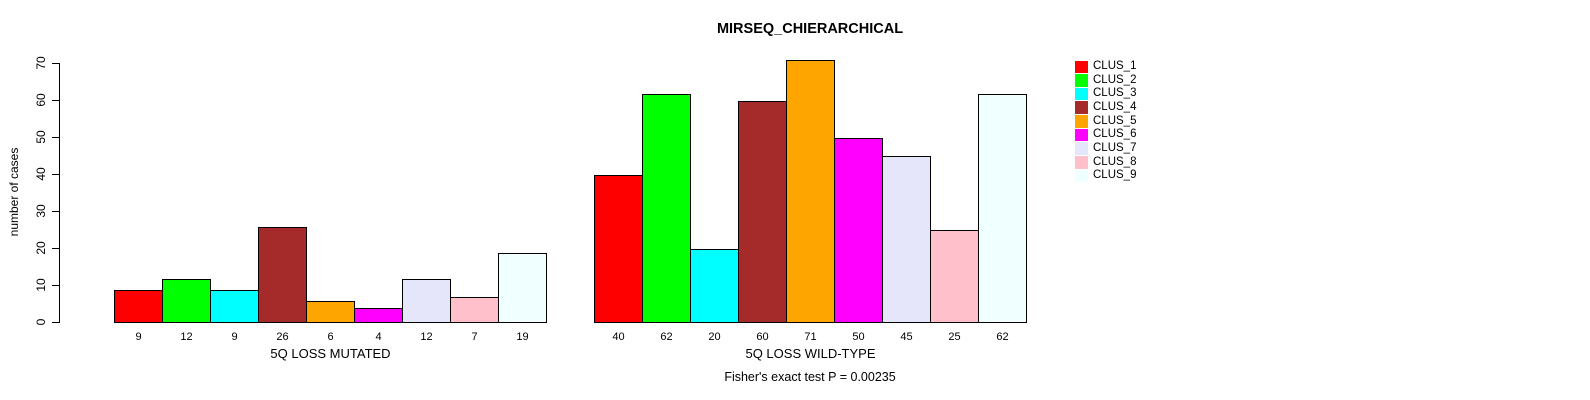 The image size is (1590, 400). I want to click on bar-value-label: 40, so click(618, 337).